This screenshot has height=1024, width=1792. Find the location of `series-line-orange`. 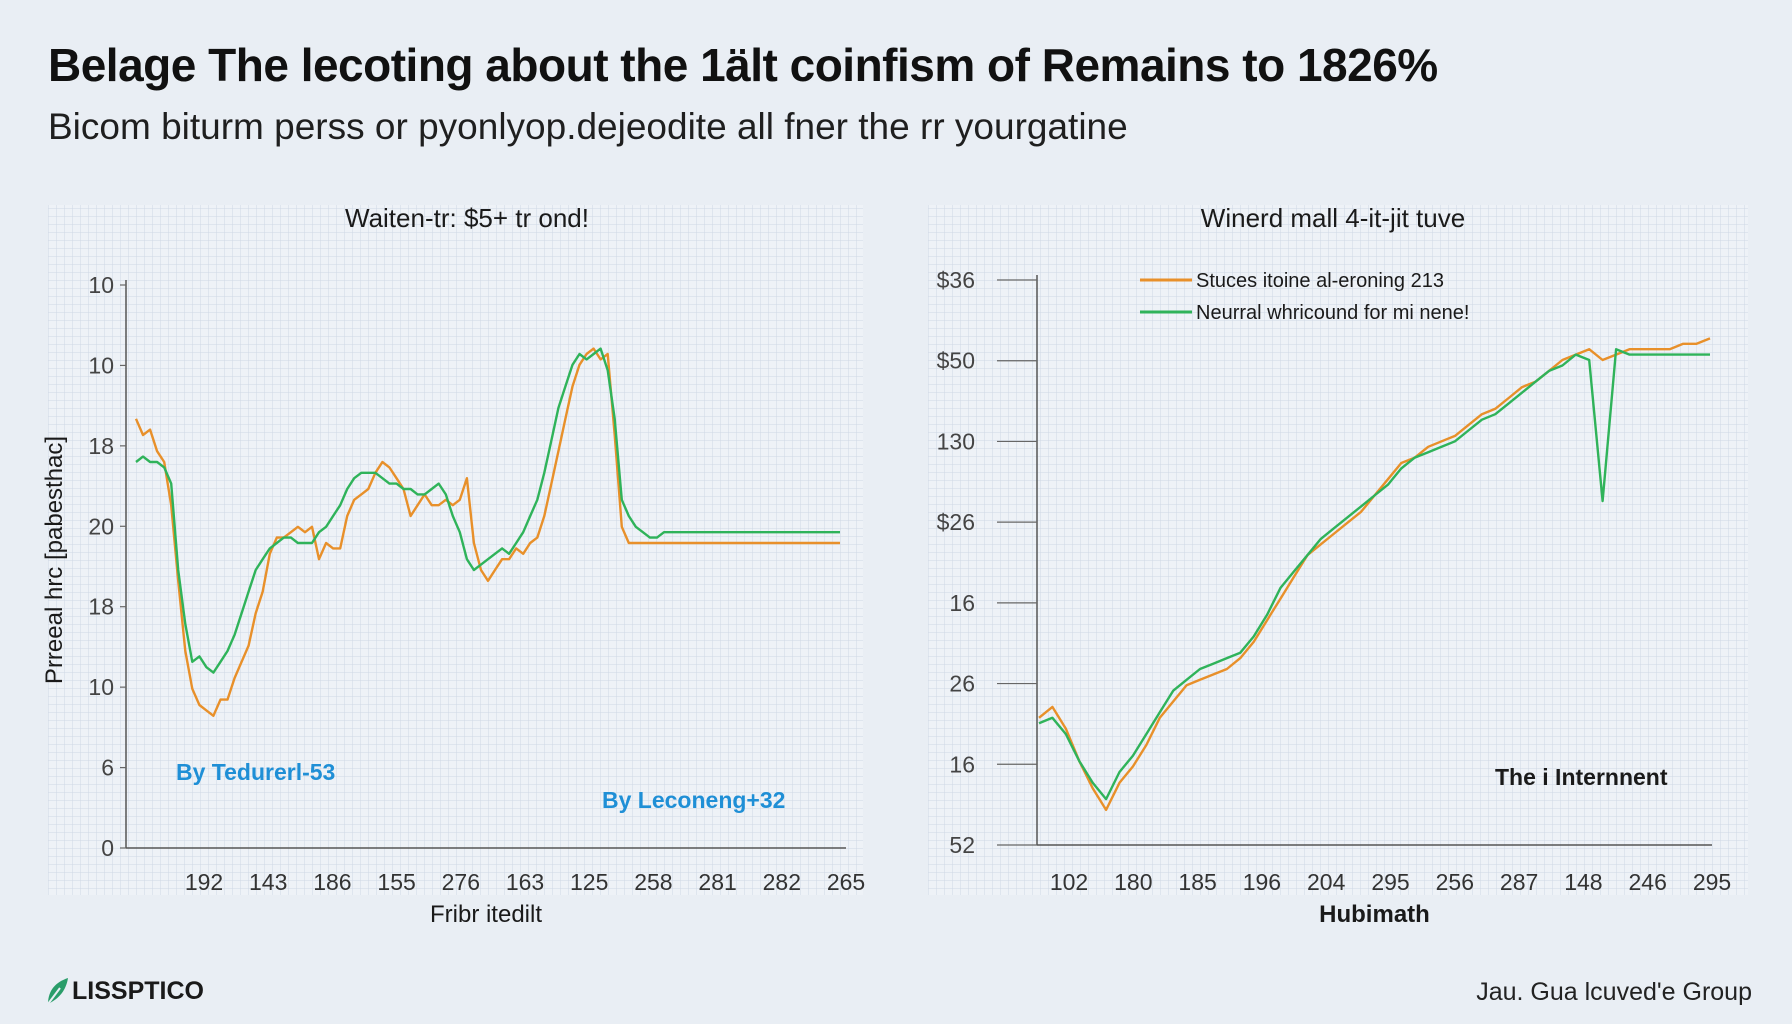

series-line-orange is located at coordinates (487, 532).